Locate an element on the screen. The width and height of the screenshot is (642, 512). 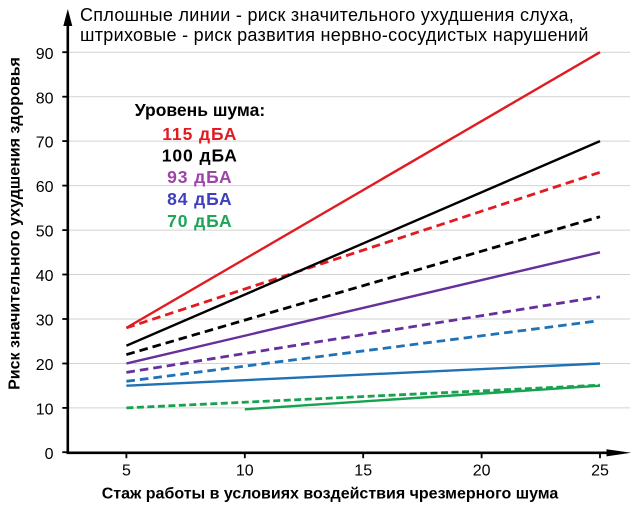
svg-text: 50 is located at coordinates (45, 232).